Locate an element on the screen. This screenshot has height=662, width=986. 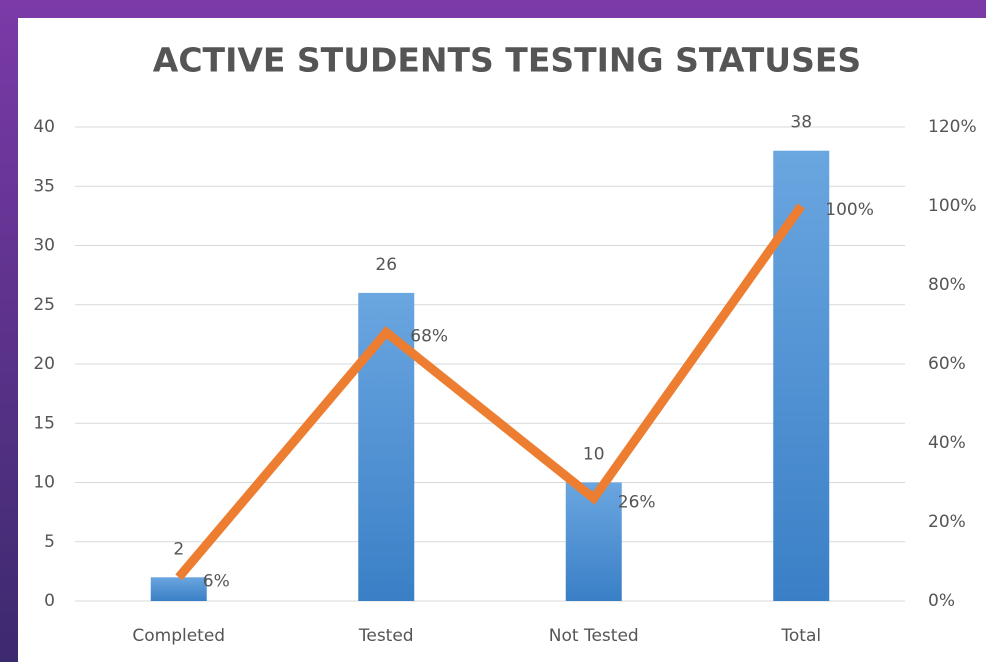
x-tick-label: Not Tested is located at coordinates (594, 636).